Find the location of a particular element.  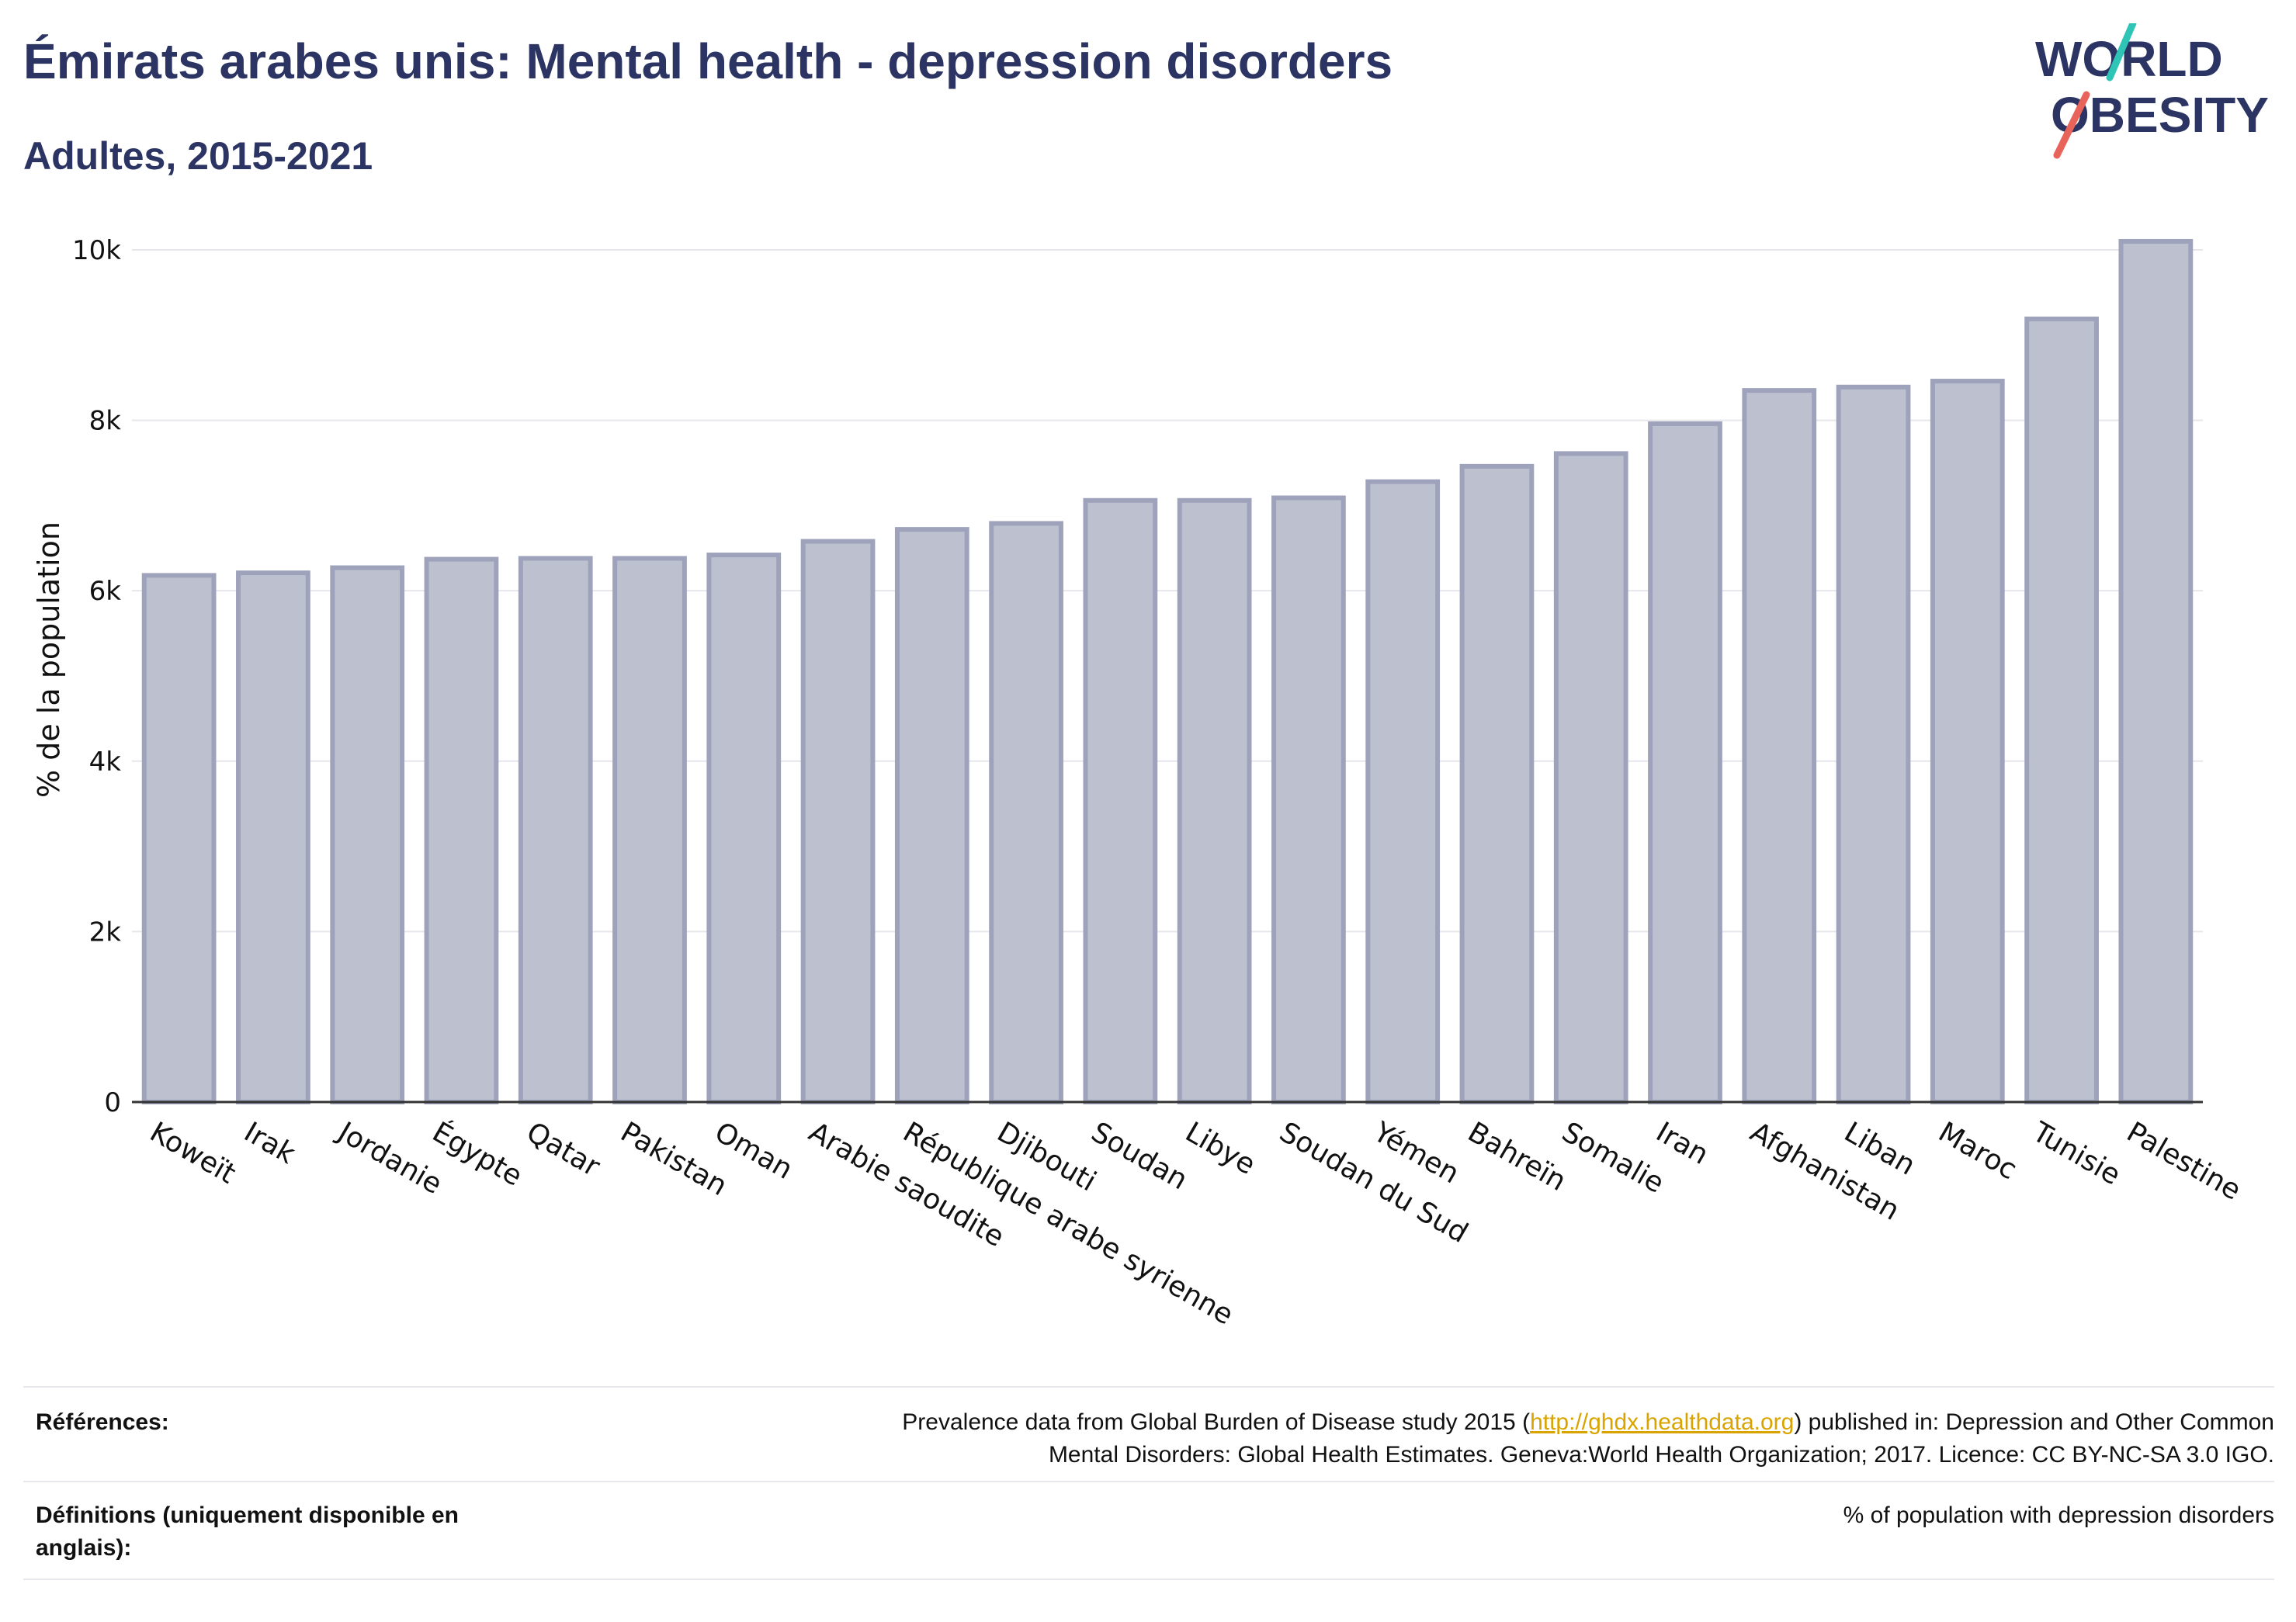

y-tick-label: 2k is located at coordinates (105, 932).